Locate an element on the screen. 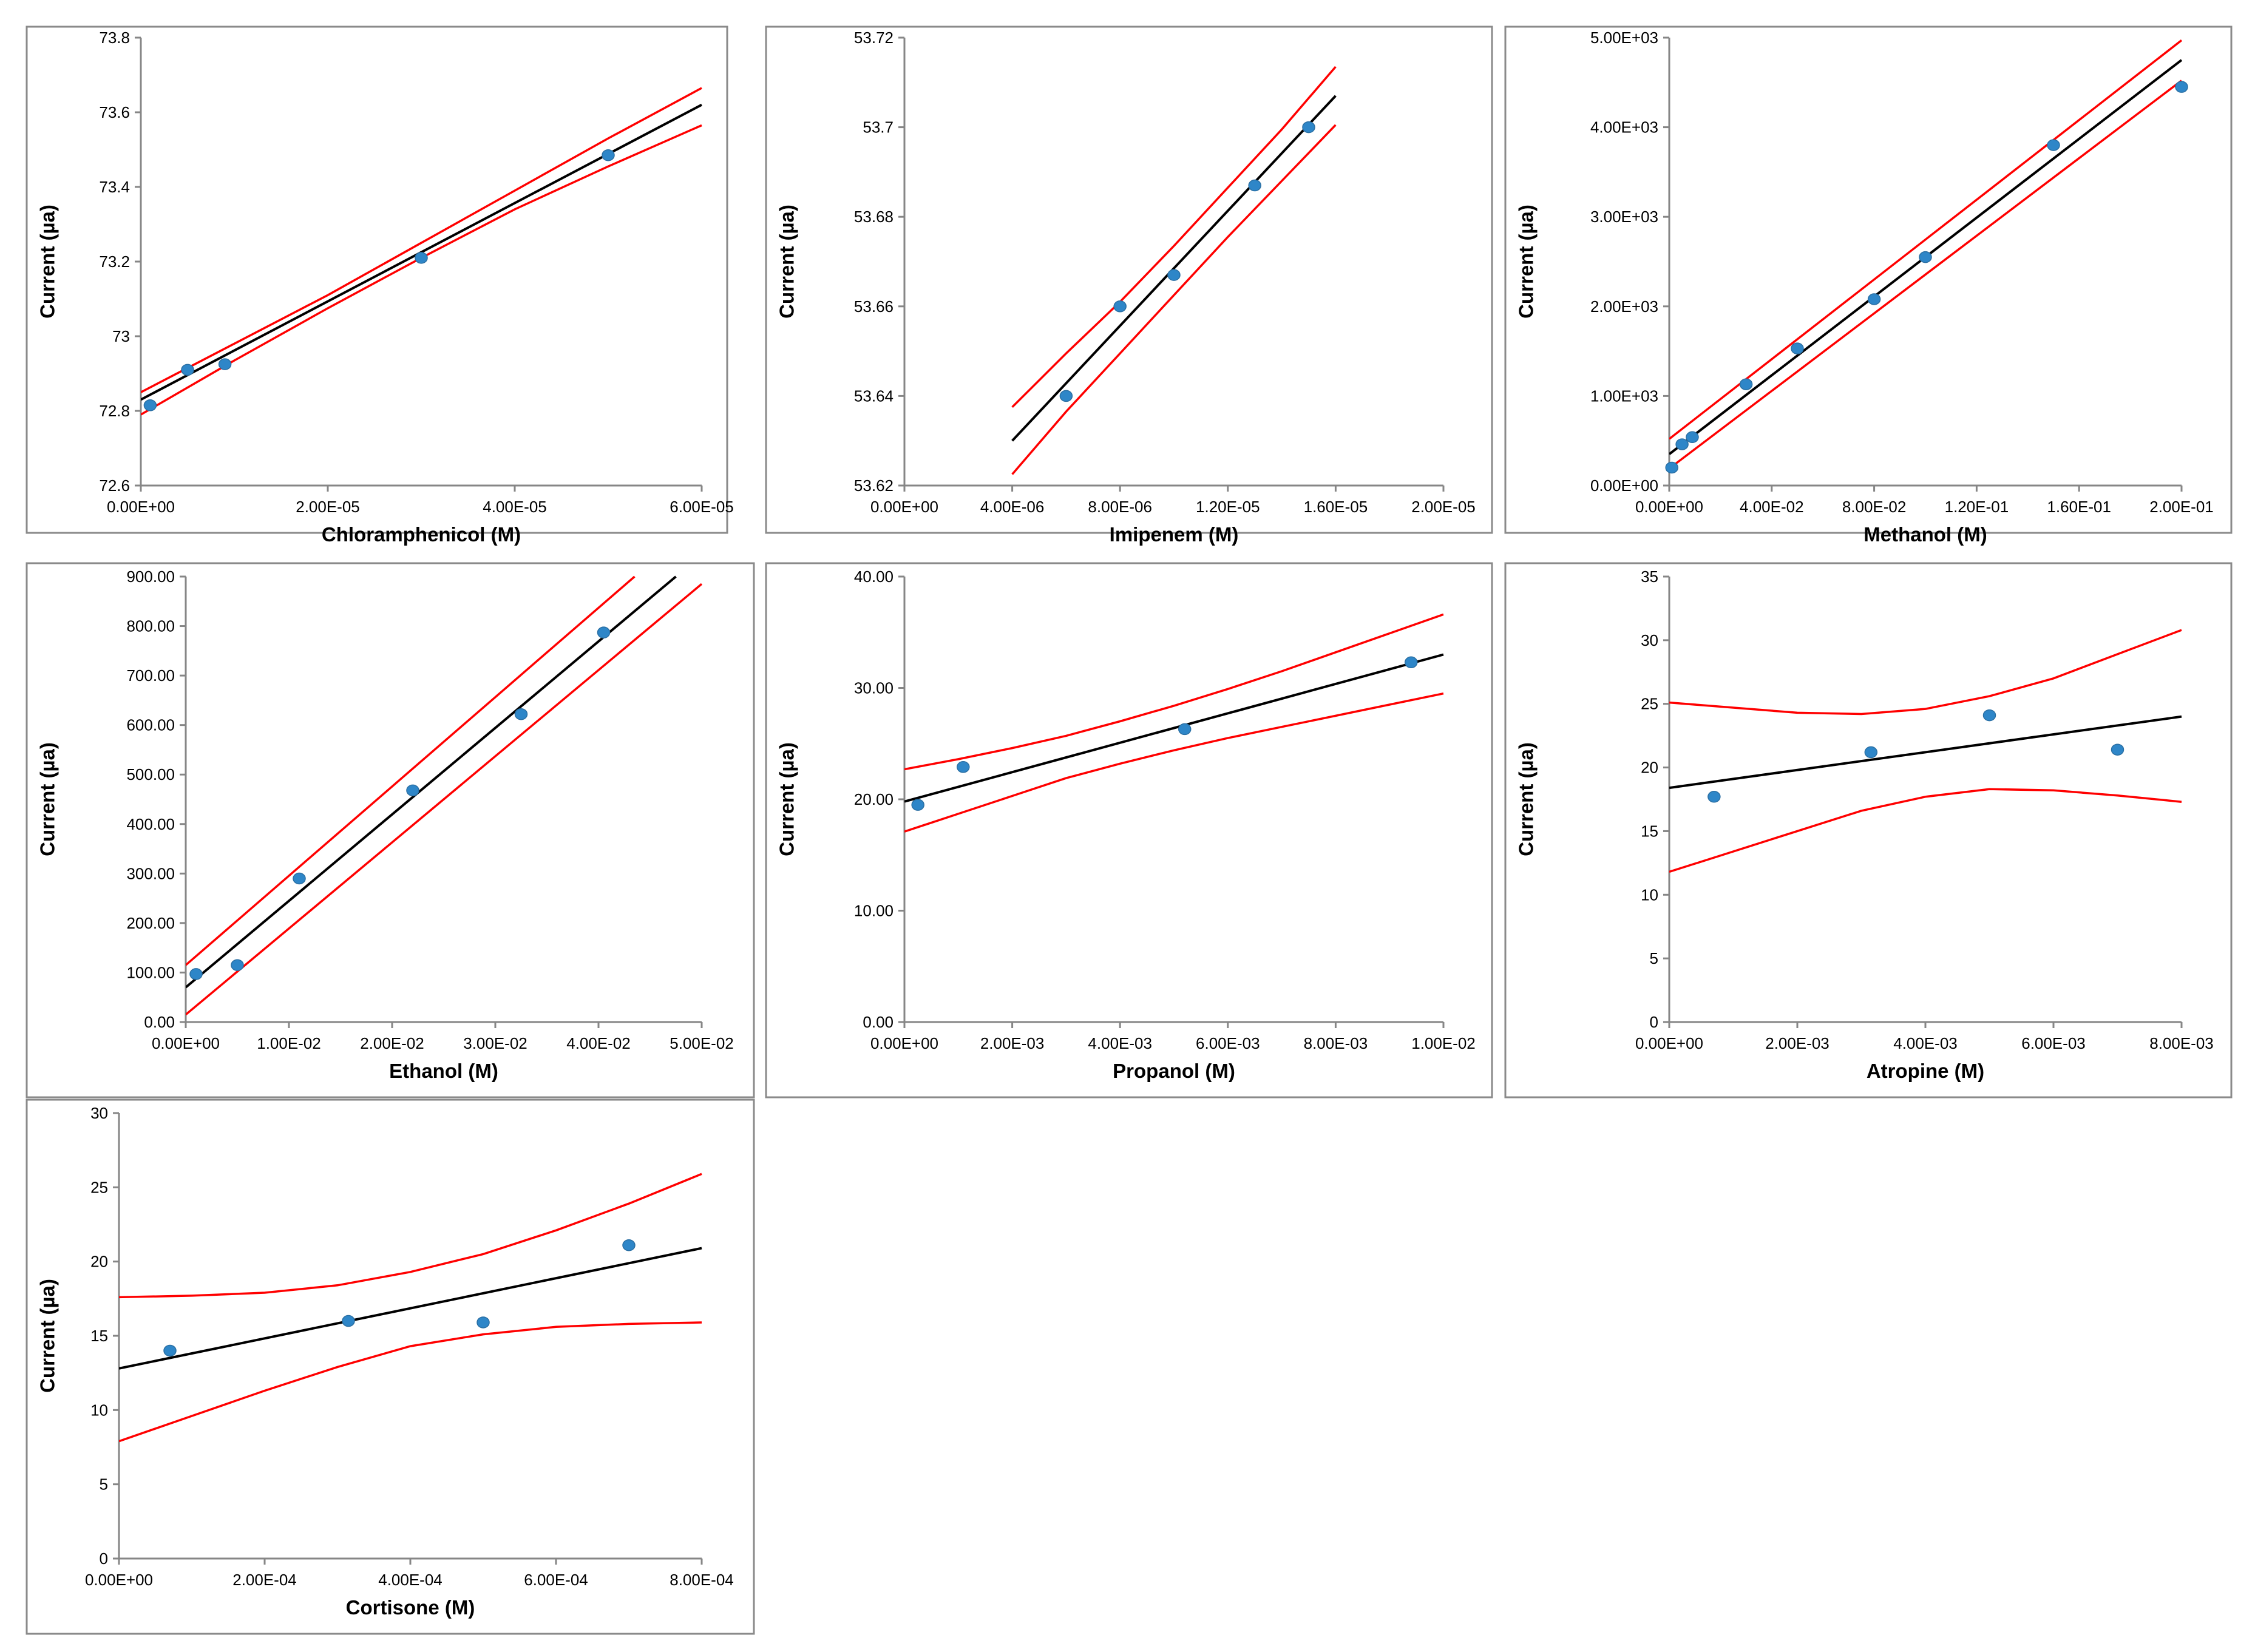 This screenshot has height=1652, width=2255. y-tick-label: 100.00 is located at coordinates (150, 972).